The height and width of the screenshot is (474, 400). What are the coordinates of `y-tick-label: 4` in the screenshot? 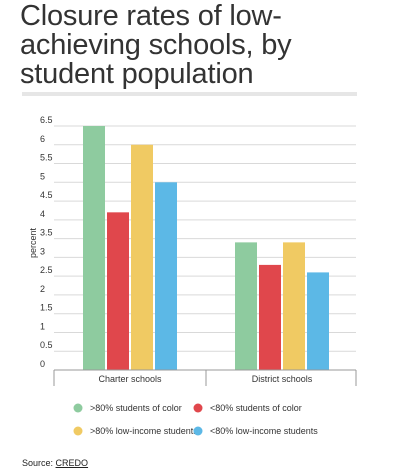 It's located at (42, 214).